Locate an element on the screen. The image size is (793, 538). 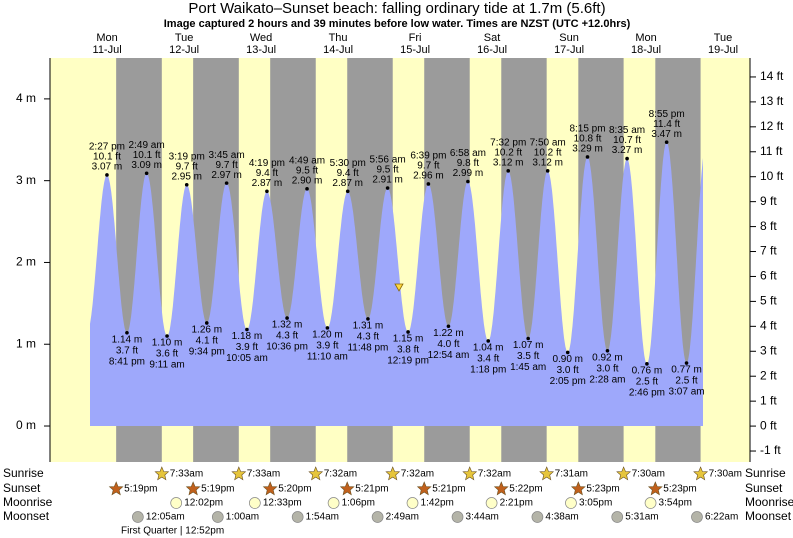
tide-time: 11:48 pm is located at coordinates (367, 348).